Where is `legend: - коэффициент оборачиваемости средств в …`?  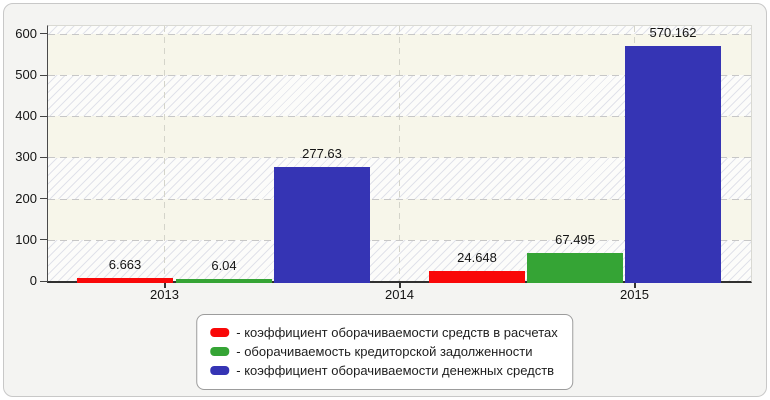
legend: - коэффициент оборачиваемости средств в … is located at coordinates (385, 352).